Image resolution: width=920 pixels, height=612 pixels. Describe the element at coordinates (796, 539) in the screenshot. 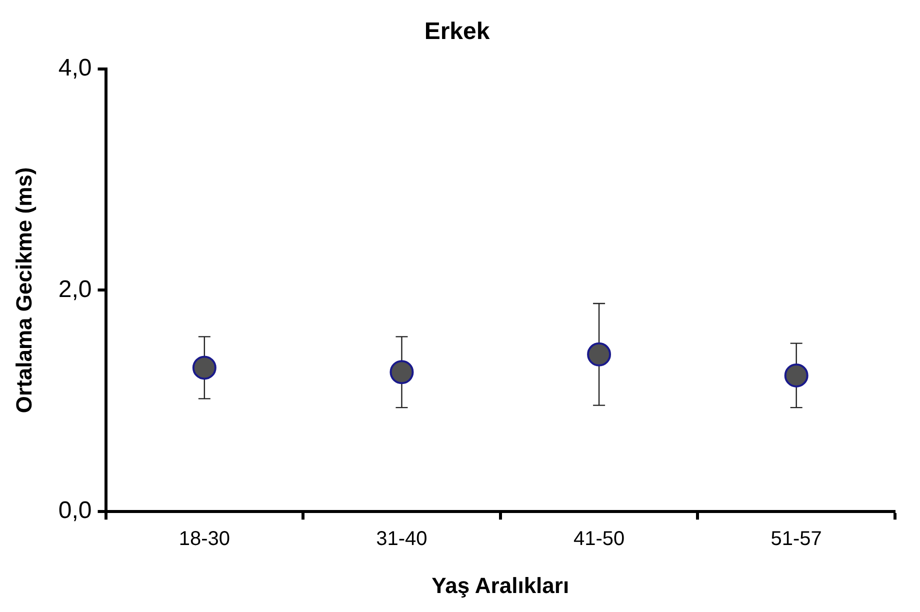

I see `x-tick-label: 51-57` at that location.